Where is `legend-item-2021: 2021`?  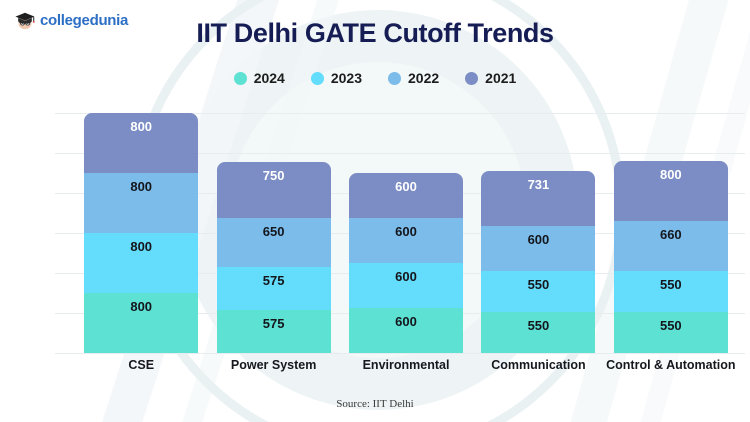 legend-item-2021: 2021 is located at coordinates (490, 78).